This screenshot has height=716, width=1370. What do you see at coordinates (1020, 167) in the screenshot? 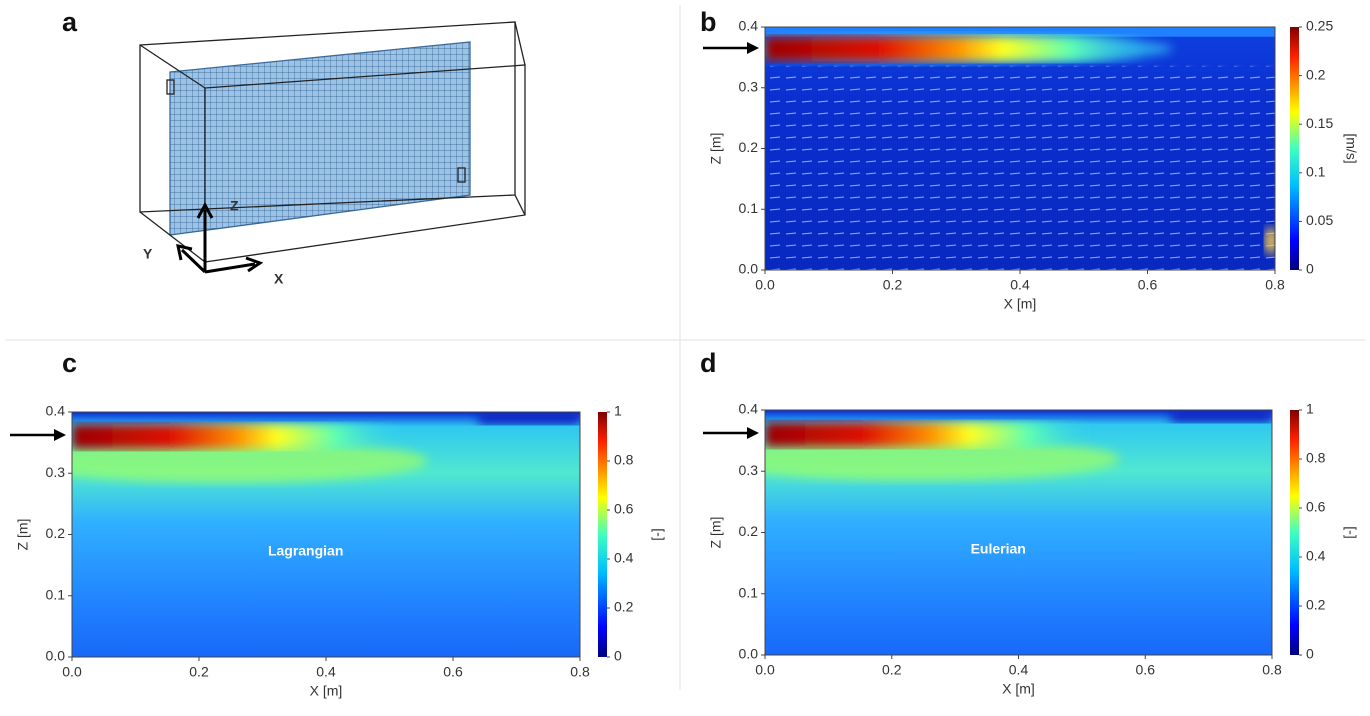
I see `vectors` at bounding box center [1020, 167].